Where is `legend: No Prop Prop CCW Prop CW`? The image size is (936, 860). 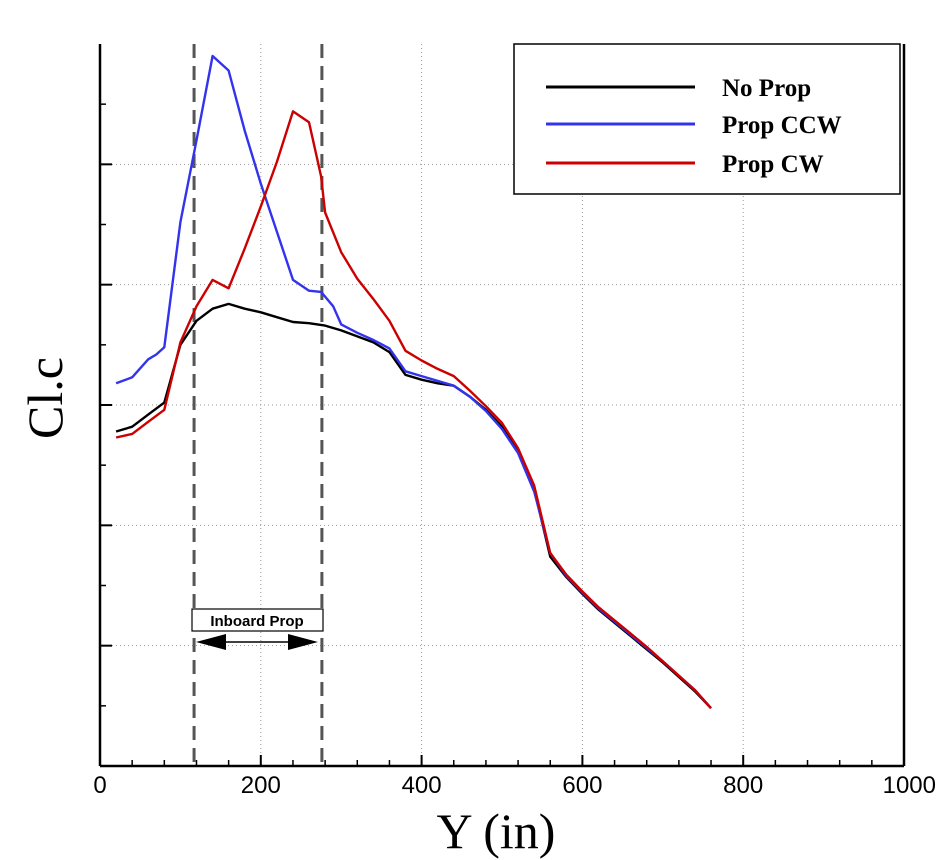
legend: No Prop Prop CCW Prop CW is located at coordinates (707, 119).